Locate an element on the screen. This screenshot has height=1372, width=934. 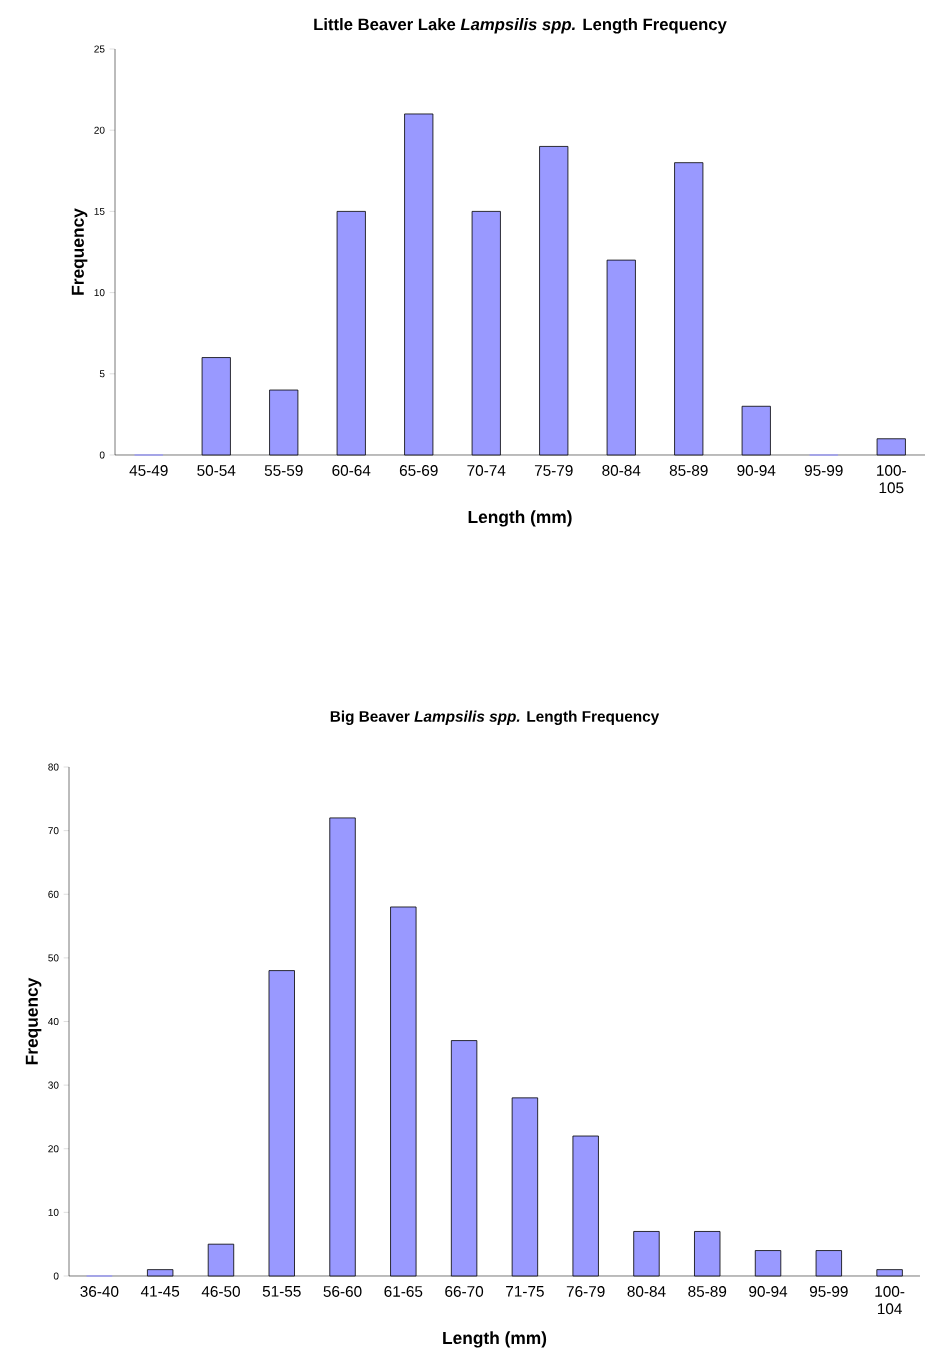
x-tick-label: 71-75 is located at coordinates (525, 1291).